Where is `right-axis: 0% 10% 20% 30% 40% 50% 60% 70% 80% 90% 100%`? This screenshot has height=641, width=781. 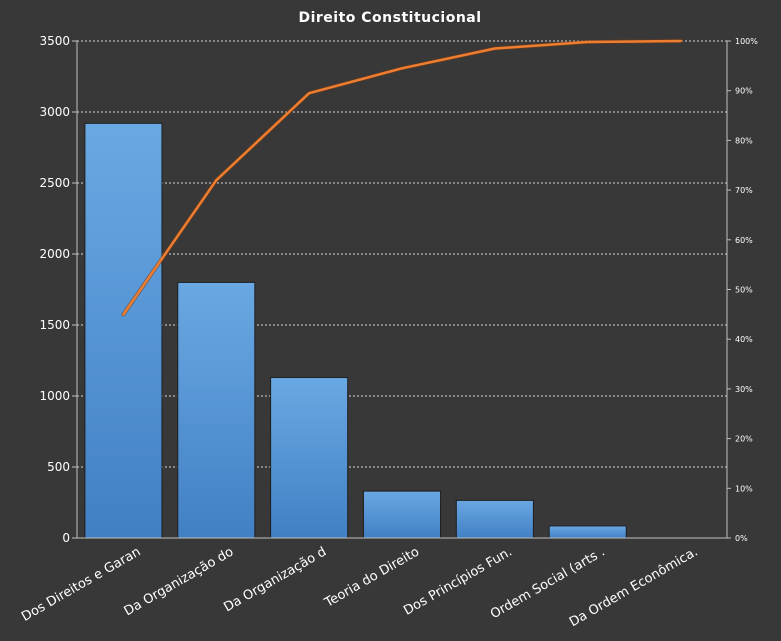
right-axis: 0% 10% 20% 30% 40% 50% 60% 70% 80% 90% 100% is located at coordinates (742, 290).